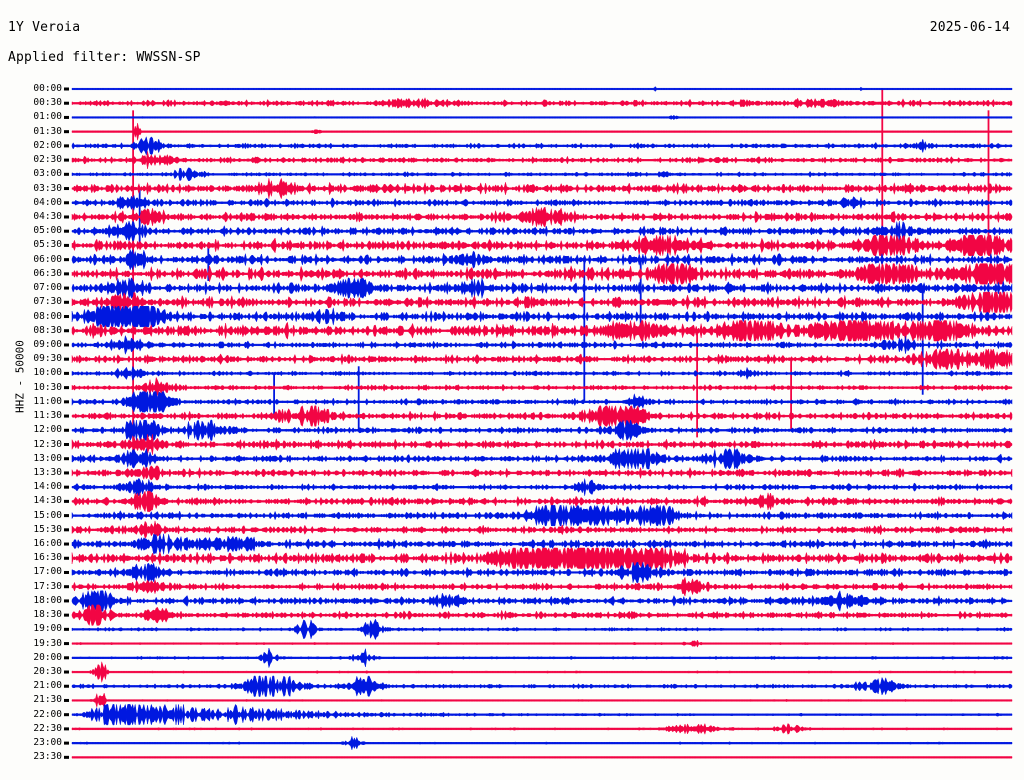 This screenshot has width=1024, height=780. What do you see at coordinates (47, 501) in the screenshot?
I see `time-label-1430: 14:30` at bounding box center [47, 501].